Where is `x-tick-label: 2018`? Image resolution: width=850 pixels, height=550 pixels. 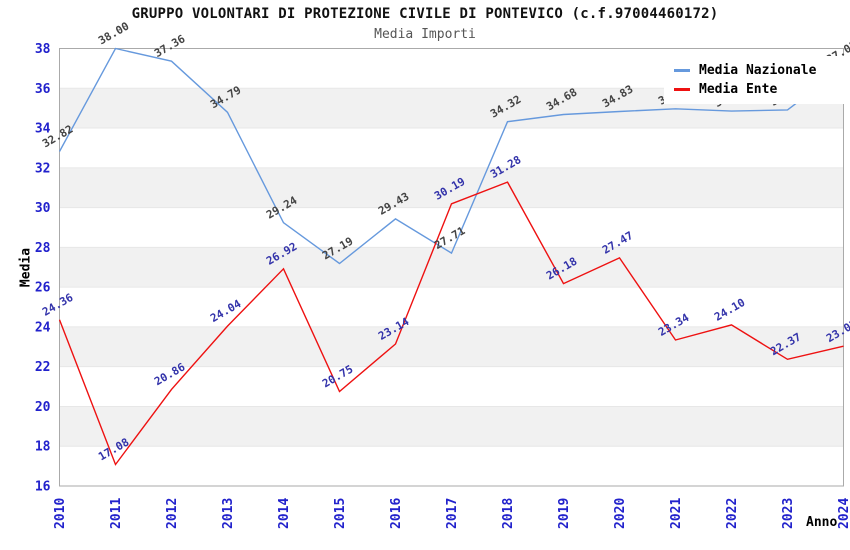 x-tick-label: 2018 is located at coordinates (508, 513).